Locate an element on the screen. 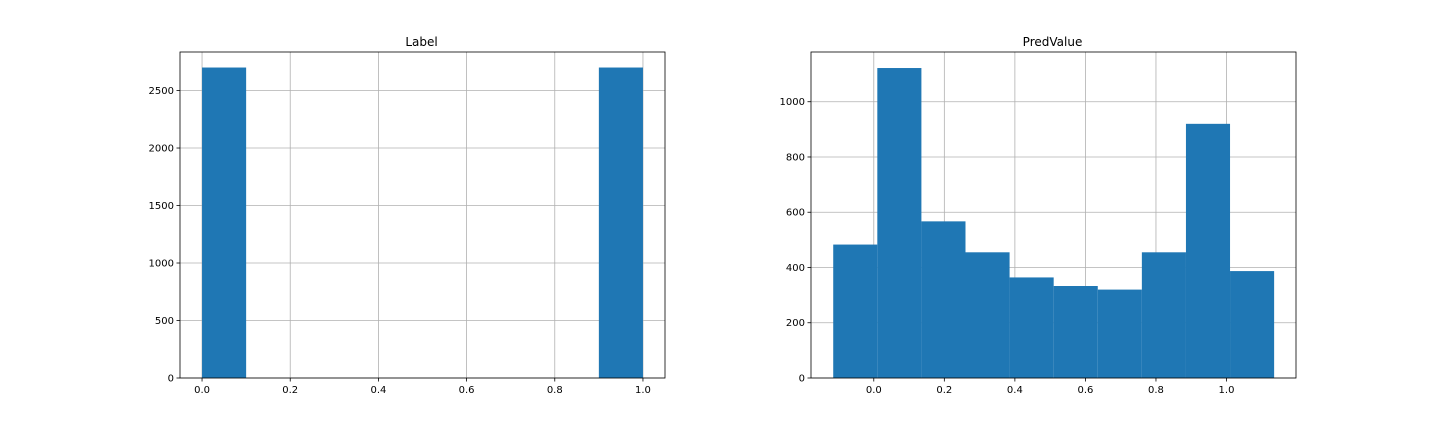 This screenshot has width=1440, height=432. y-axis: 0 500 1000 1500 2000 2500 is located at coordinates (164, 235).